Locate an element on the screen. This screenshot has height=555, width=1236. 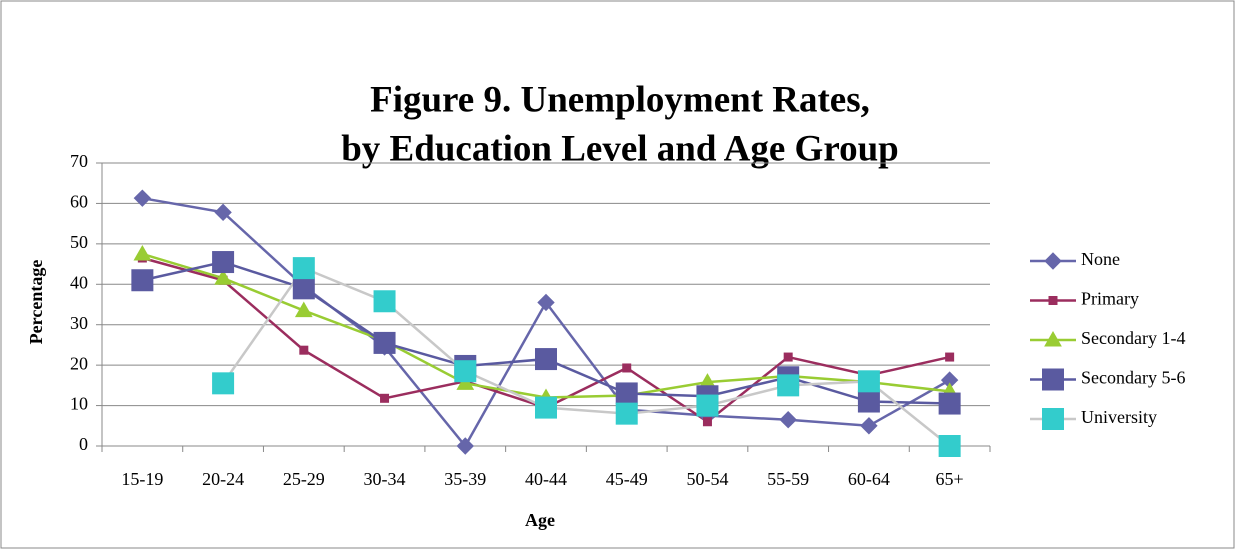
x-tick-label: 30-34 is located at coordinates (385, 479).